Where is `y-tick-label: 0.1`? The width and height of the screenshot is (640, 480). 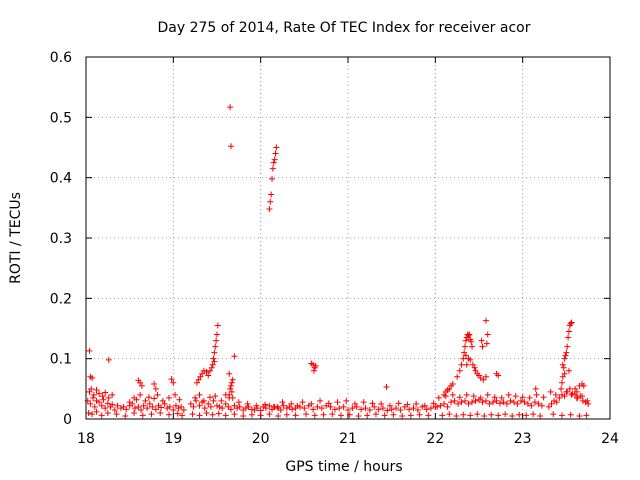 y-tick-label: 0.1 is located at coordinates (61, 360).